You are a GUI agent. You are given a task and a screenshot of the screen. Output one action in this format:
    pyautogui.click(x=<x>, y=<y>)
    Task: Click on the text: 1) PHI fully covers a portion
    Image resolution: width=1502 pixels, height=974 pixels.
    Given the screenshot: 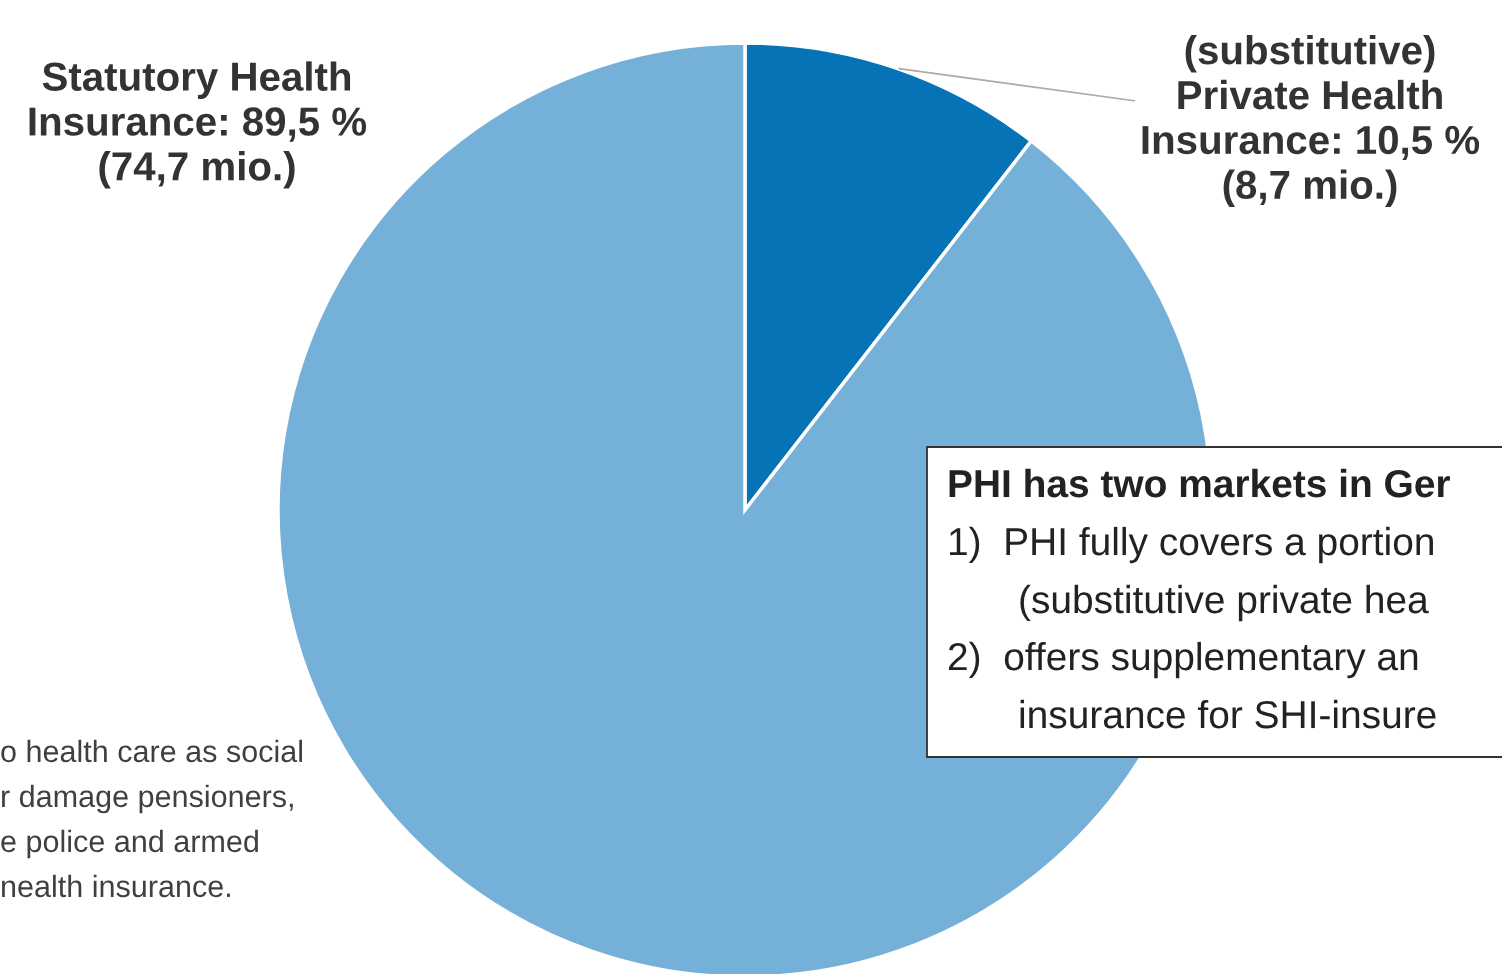 What is the action you would take?
    pyautogui.click(x=1191, y=545)
    